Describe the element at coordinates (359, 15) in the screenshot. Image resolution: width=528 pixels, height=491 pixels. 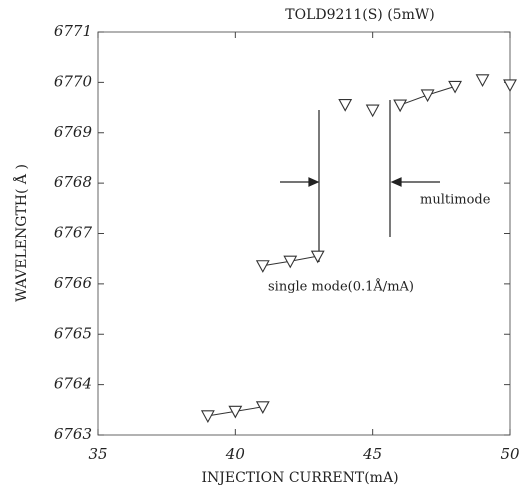
I see `chart-title: TOLD9211(S) (5mW)` at that location.